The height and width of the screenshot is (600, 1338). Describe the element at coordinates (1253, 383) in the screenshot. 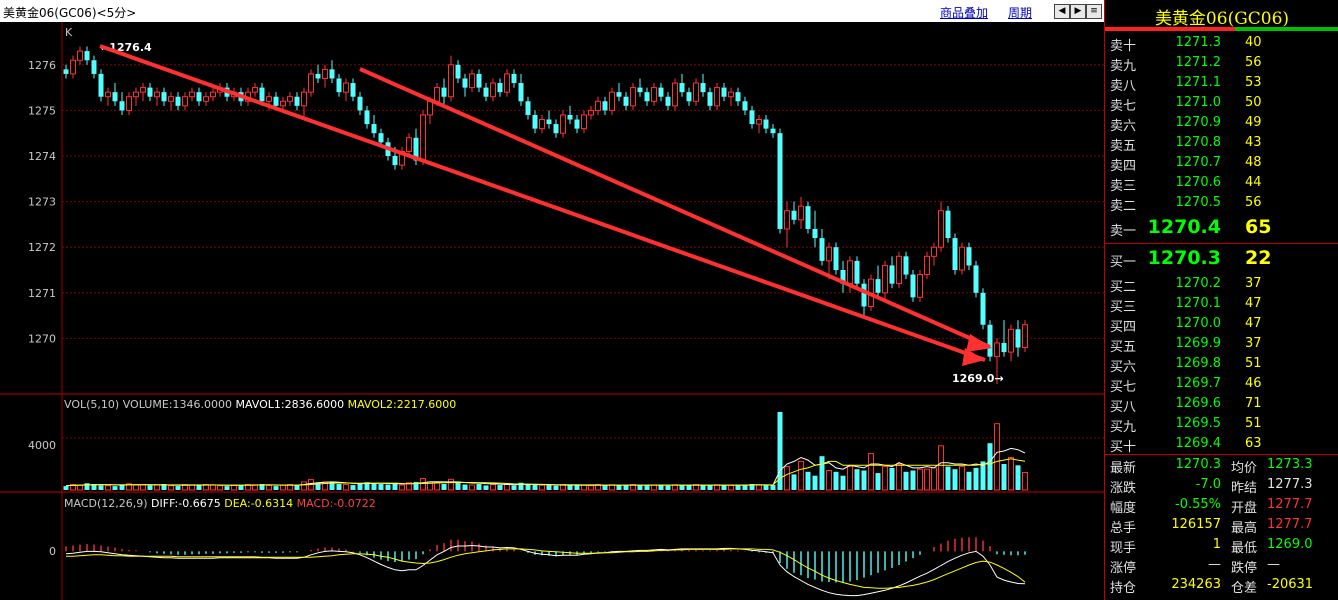

I see `bid-row-volume: 46` at that location.